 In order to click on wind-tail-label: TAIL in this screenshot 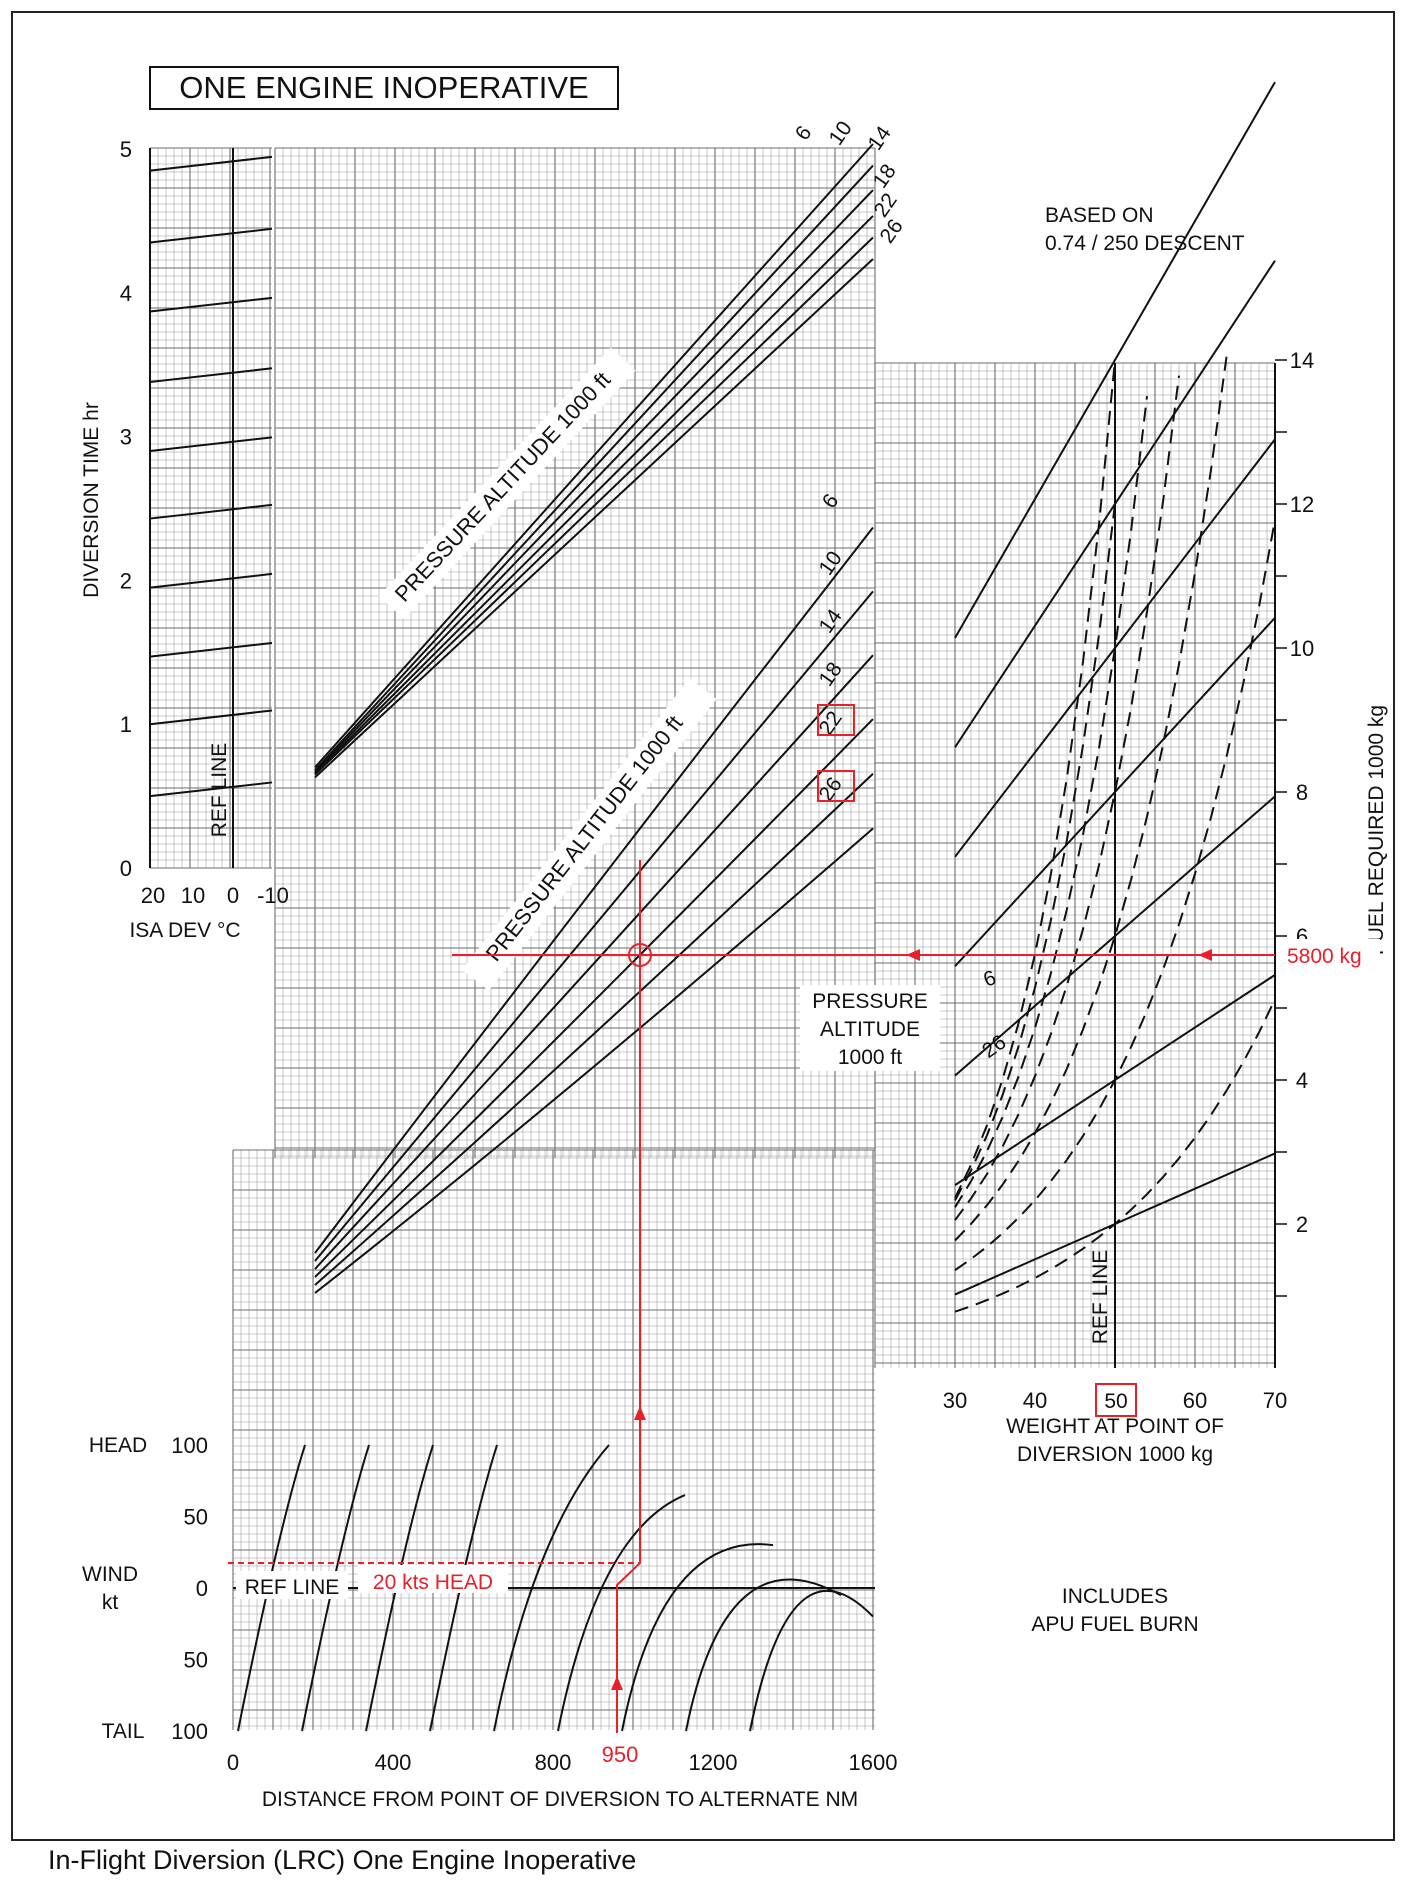, I will do `click(123, 1731)`.